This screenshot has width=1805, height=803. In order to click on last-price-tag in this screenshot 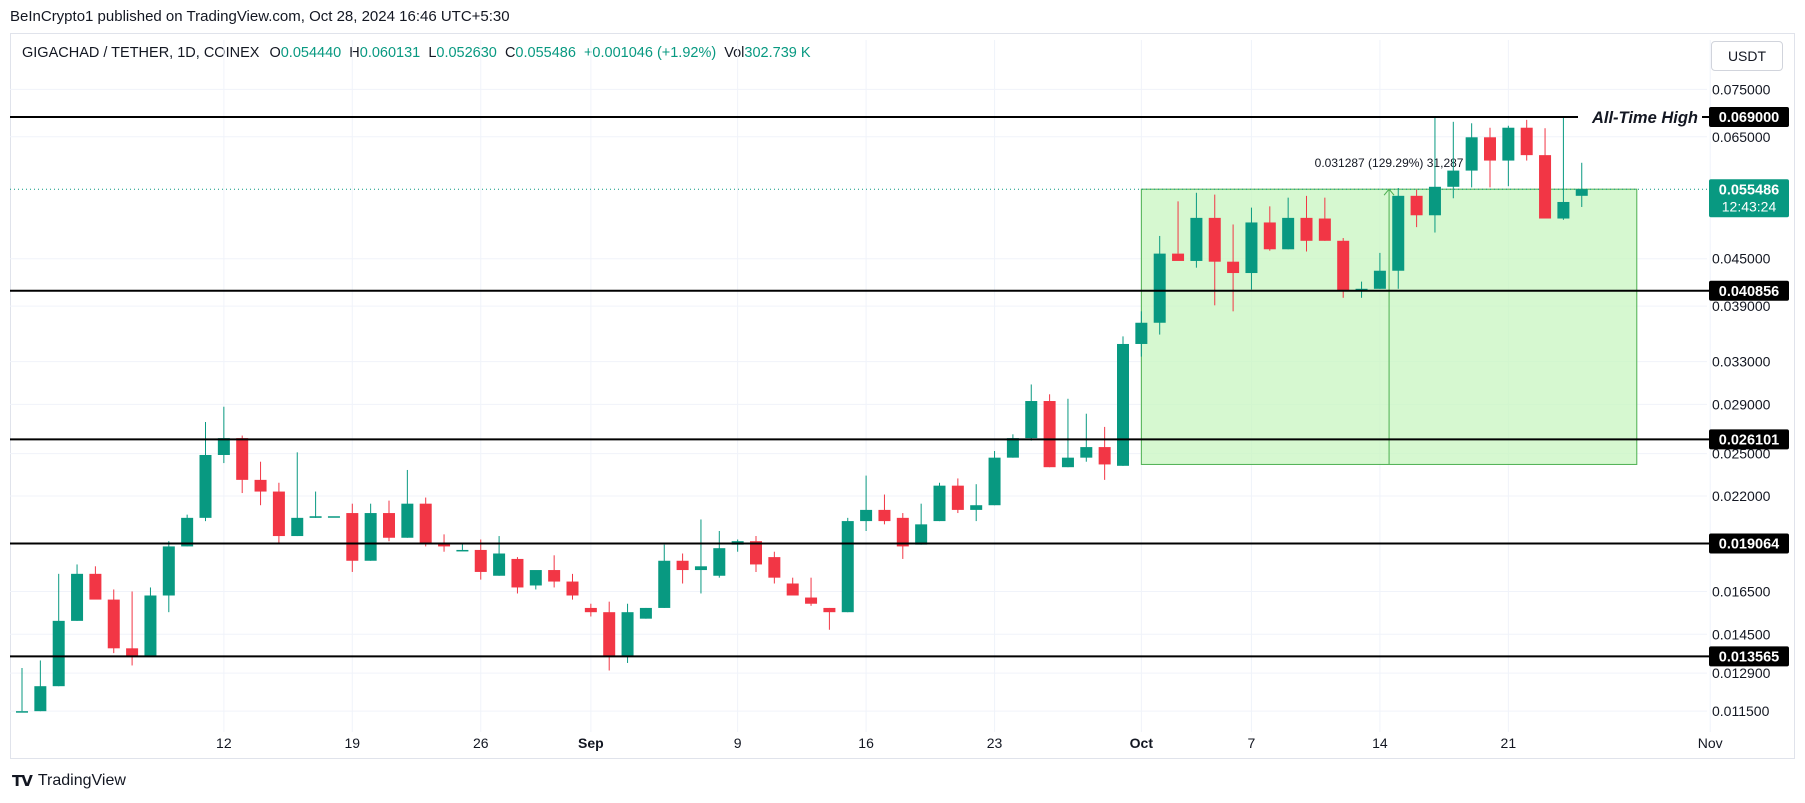, I will do `click(1749, 198)`.